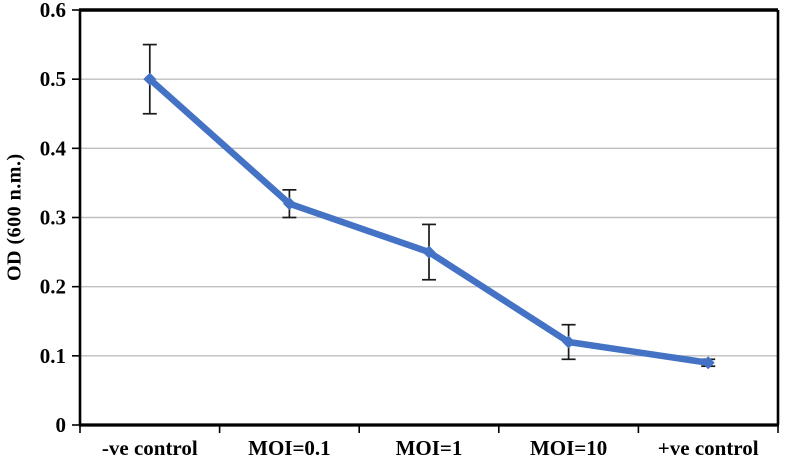 The image size is (786, 461). Describe the element at coordinates (150, 448) in the screenshot. I see `x-category-label: -ve control` at that location.